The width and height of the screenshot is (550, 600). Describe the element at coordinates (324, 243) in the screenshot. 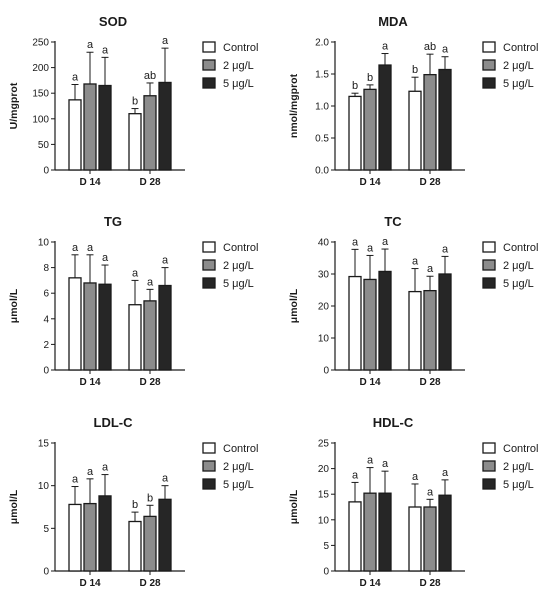

I see `y-tick-label: 40` at that location.